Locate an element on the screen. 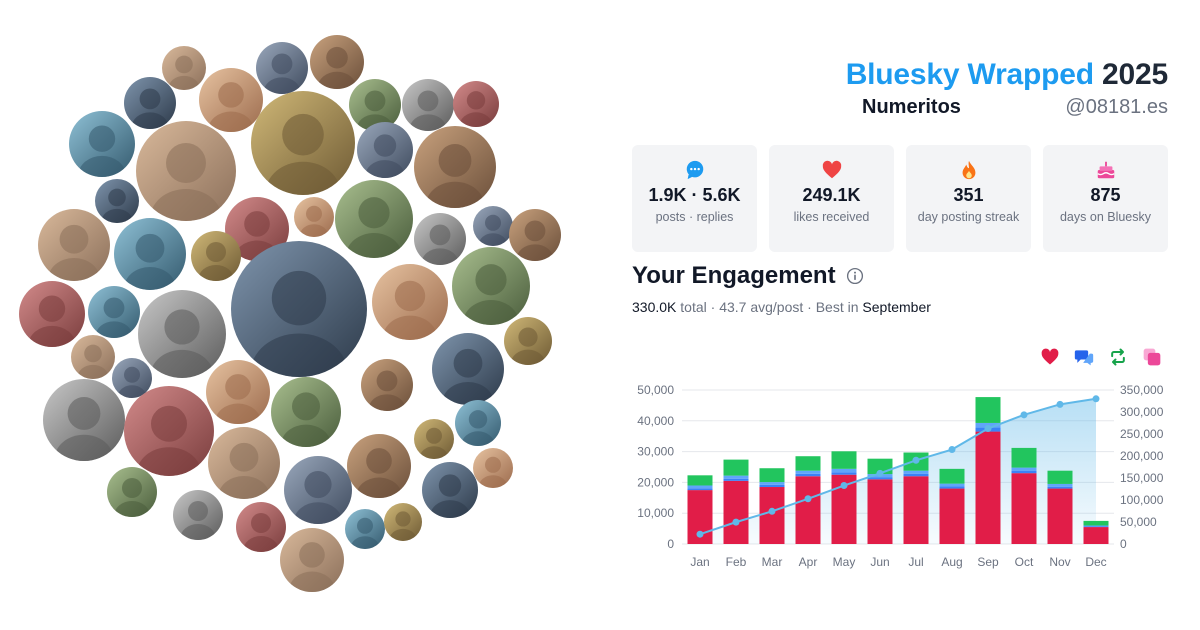 The width and height of the screenshot is (1200, 630). y2-tick-label: 50,000 is located at coordinates (1138, 522).